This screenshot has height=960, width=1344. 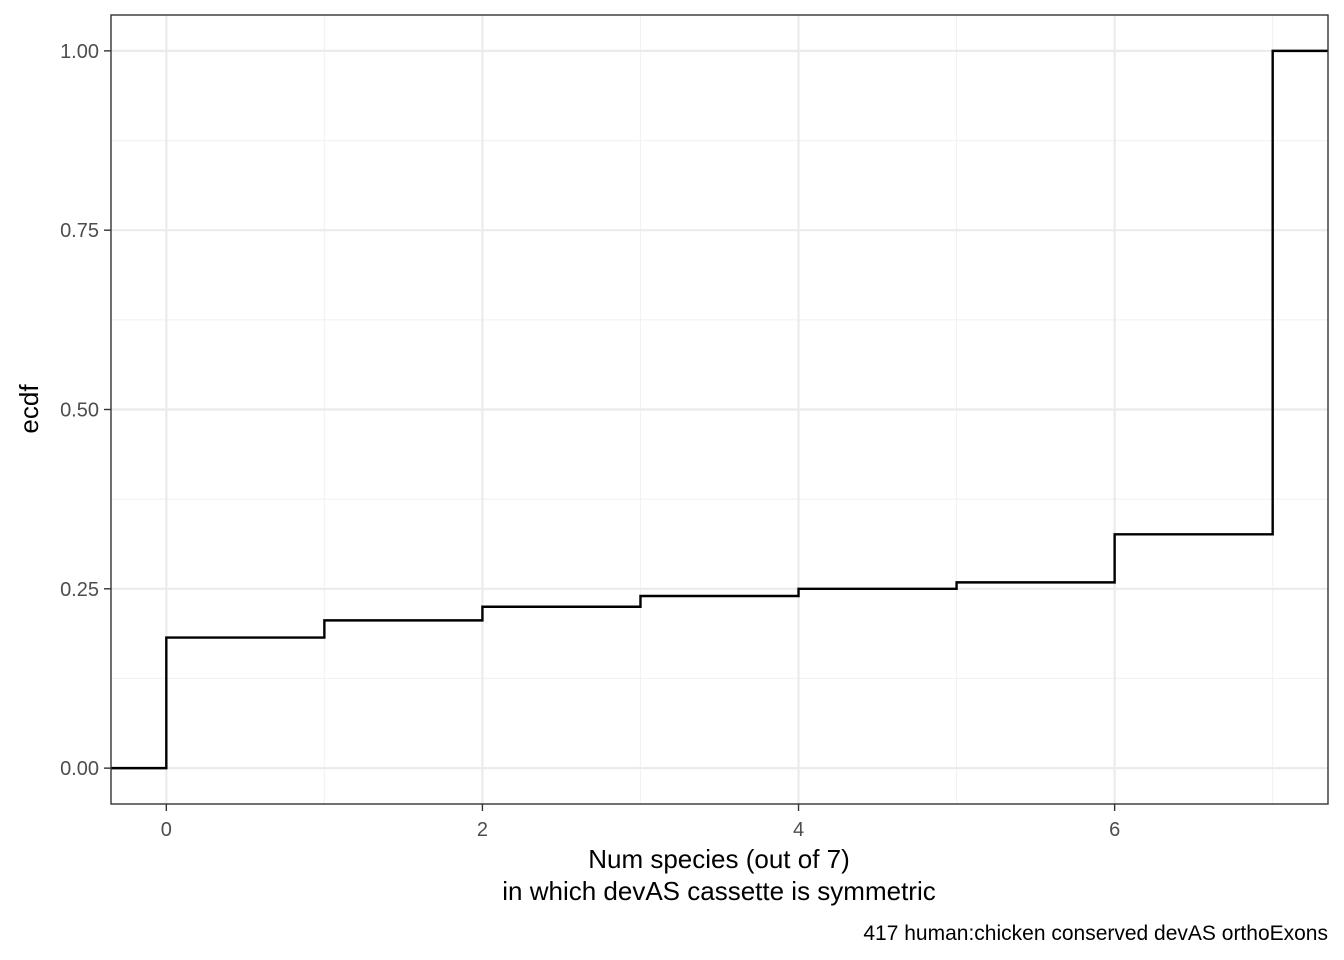 I want to click on x-axis-title-line2: in which devAS cassette is symmetric, so click(x=718, y=891).